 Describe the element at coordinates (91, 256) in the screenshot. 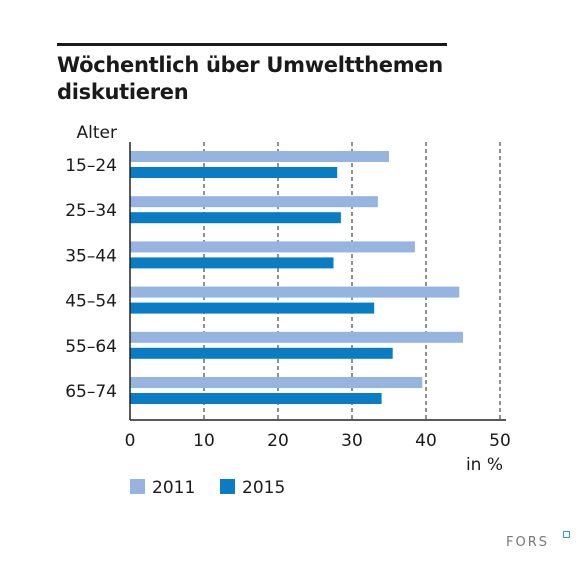

I see `category-label-35–44: 35–44` at that location.